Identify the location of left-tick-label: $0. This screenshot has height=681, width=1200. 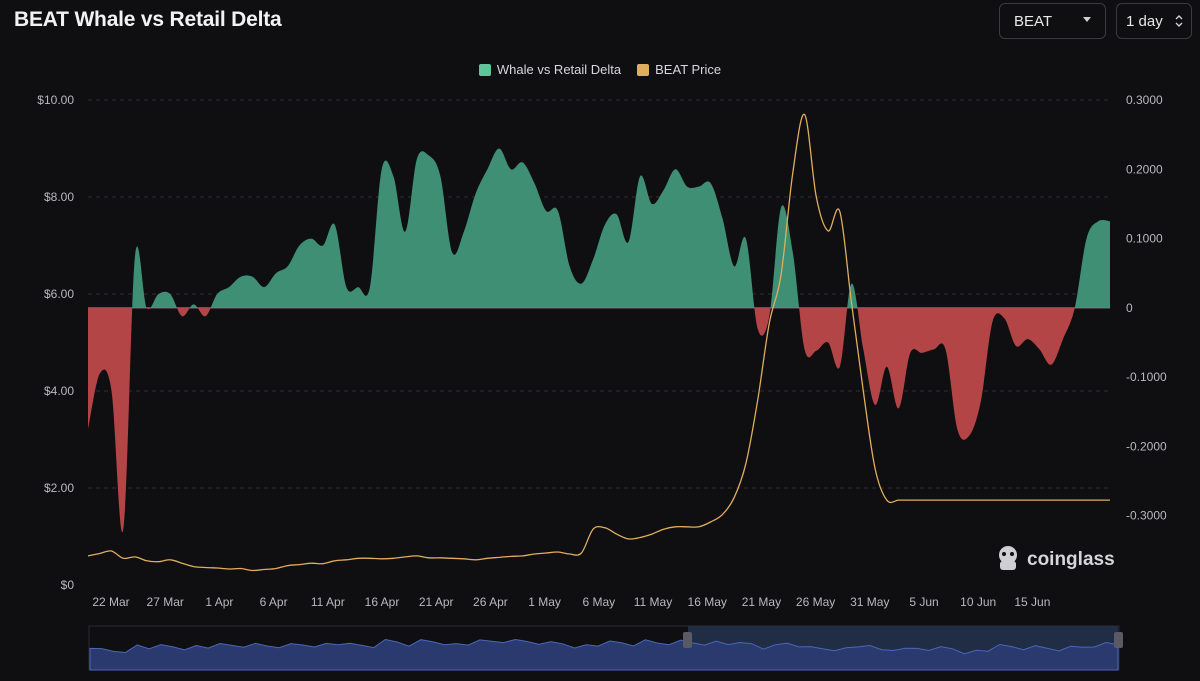
(68, 585).